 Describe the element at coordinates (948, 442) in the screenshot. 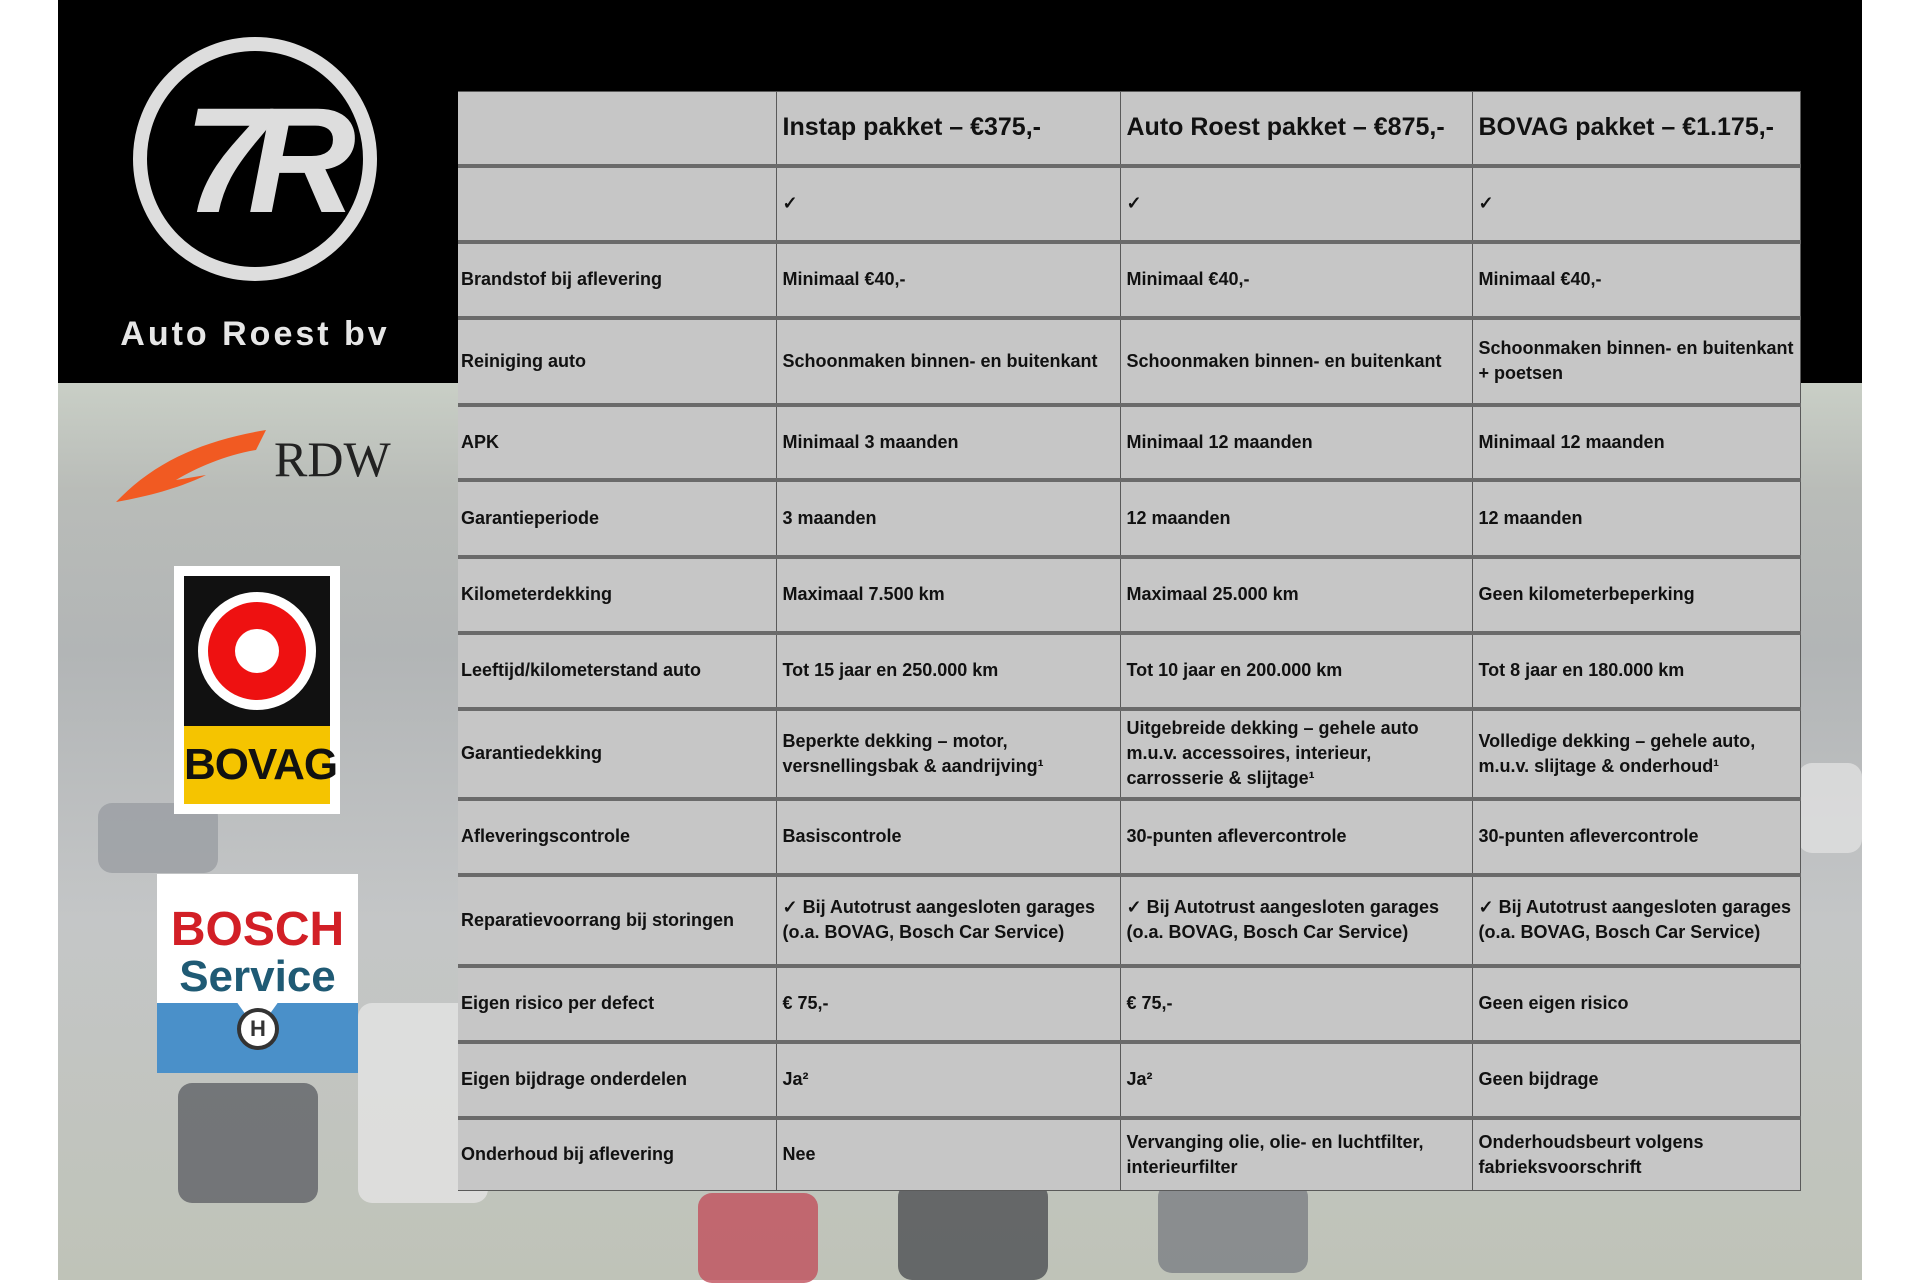

I see `table-cell: Minimaal 3 maanden` at that location.